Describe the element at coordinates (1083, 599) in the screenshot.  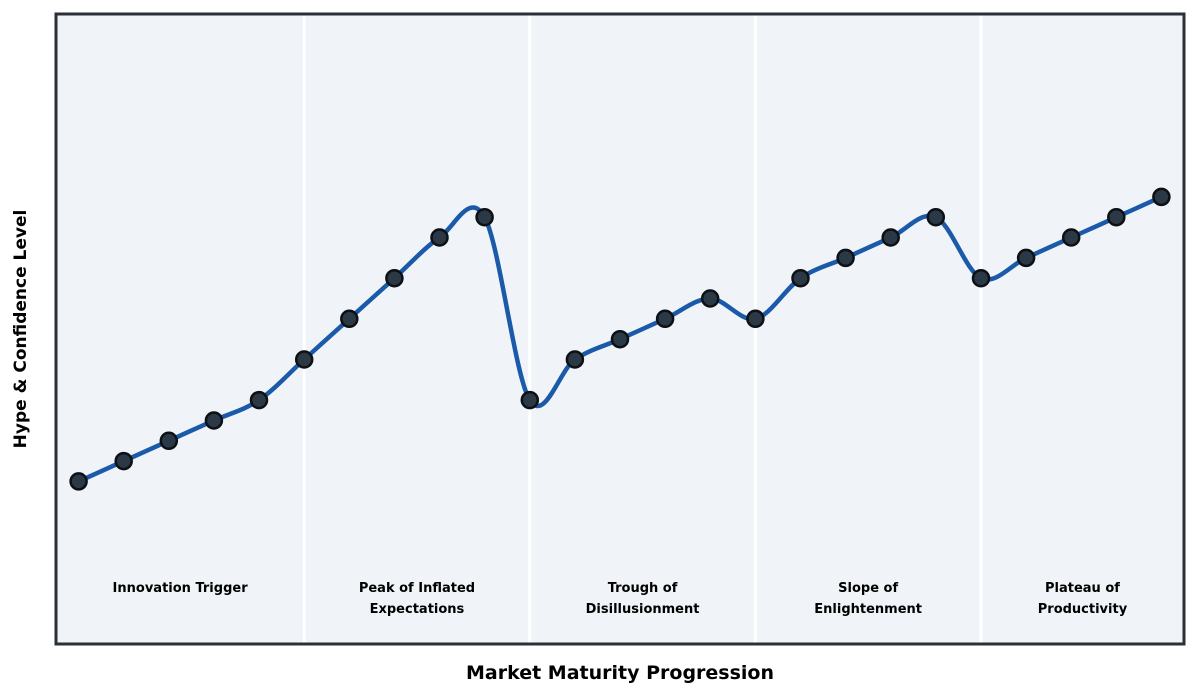
I see `phase-label: Plateau of Productivity` at that location.